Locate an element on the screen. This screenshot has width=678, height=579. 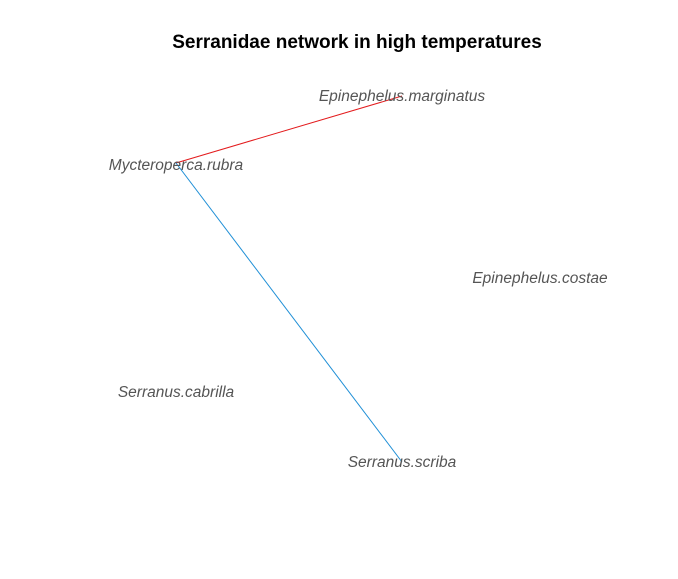
node-mycteroperca-rubra: Mycteroperca.rubra is located at coordinates (176, 165).